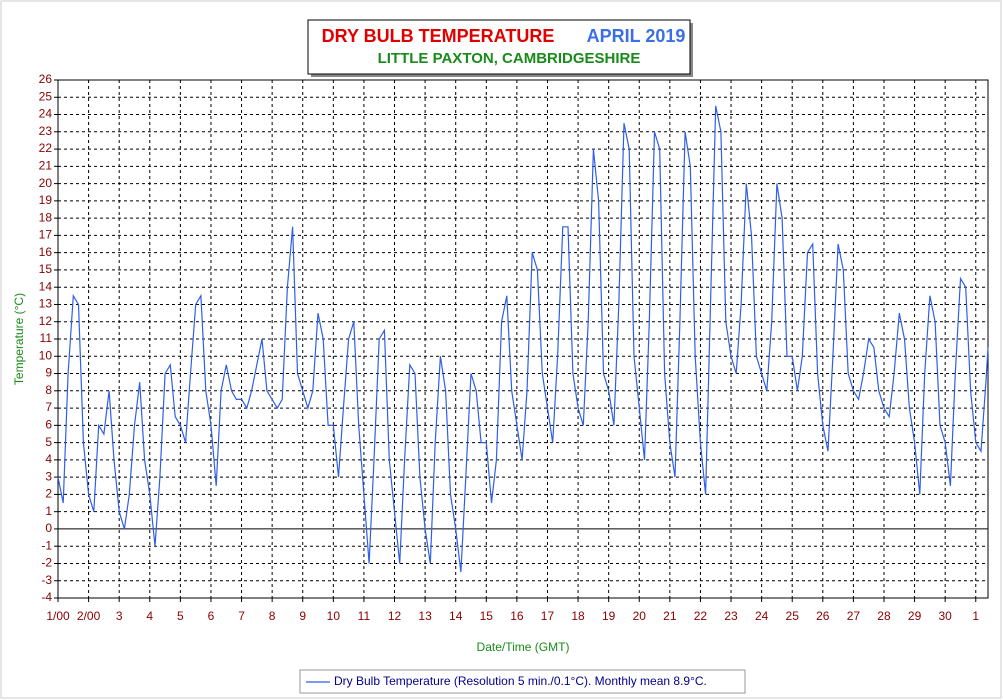 This screenshot has width=1003, height=700. Describe the element at coordinates (48, 425) in the screenshot. I see `y-tick-label: 6` at that location.